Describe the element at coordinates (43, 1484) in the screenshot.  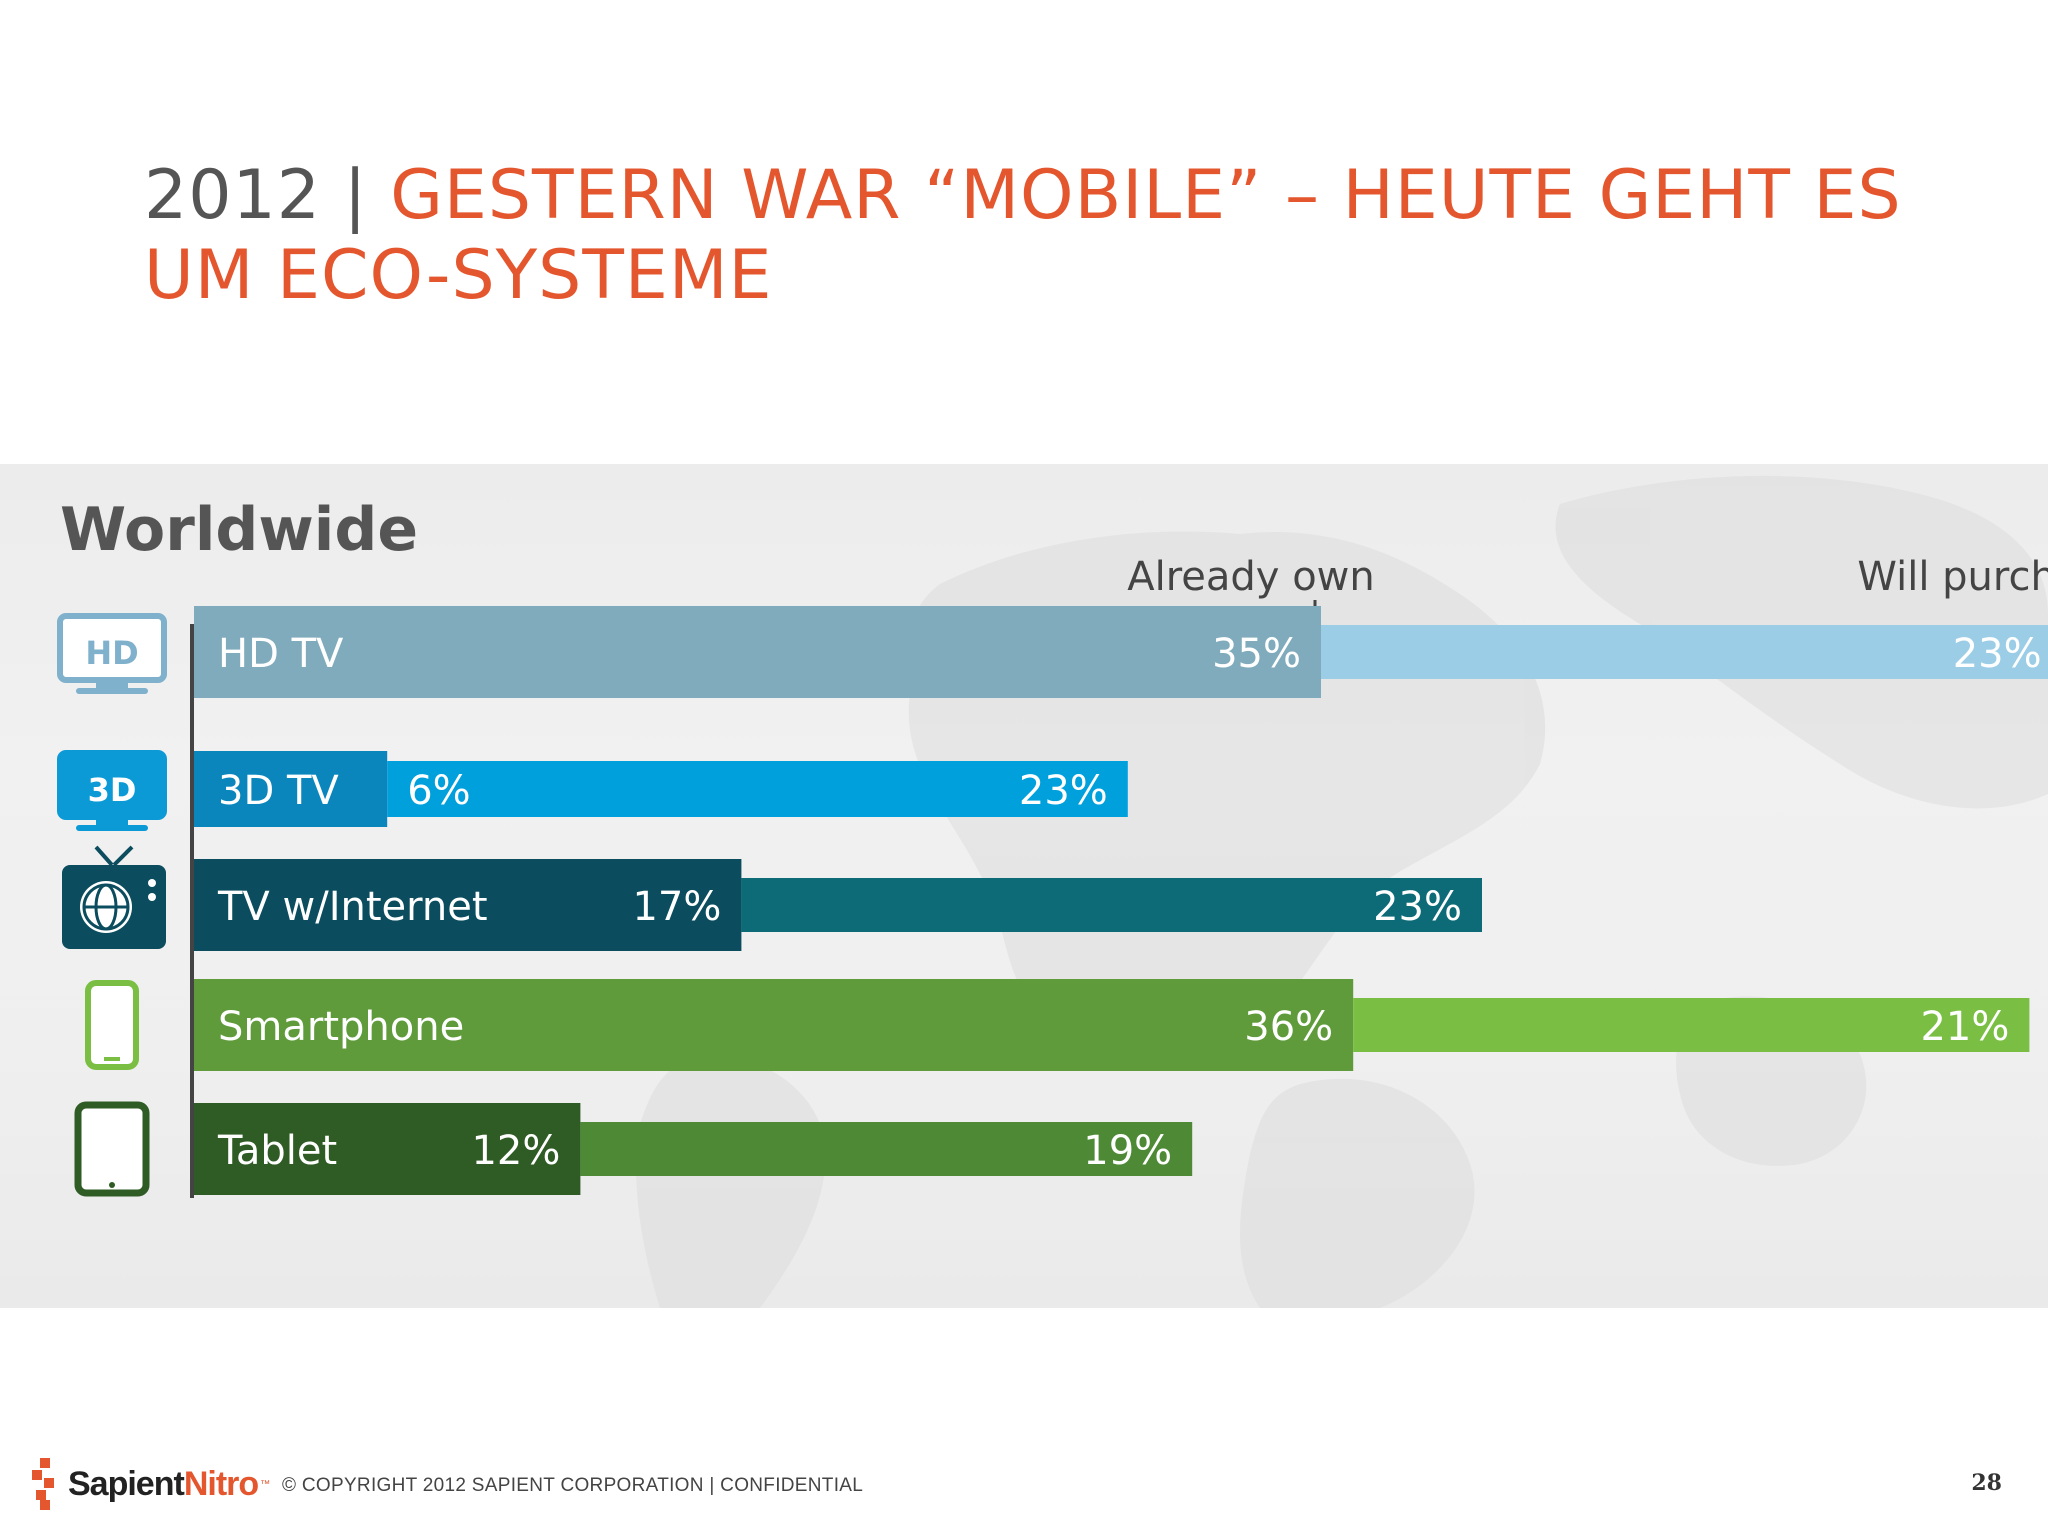
I see `sapient-logo-icon` at that location.